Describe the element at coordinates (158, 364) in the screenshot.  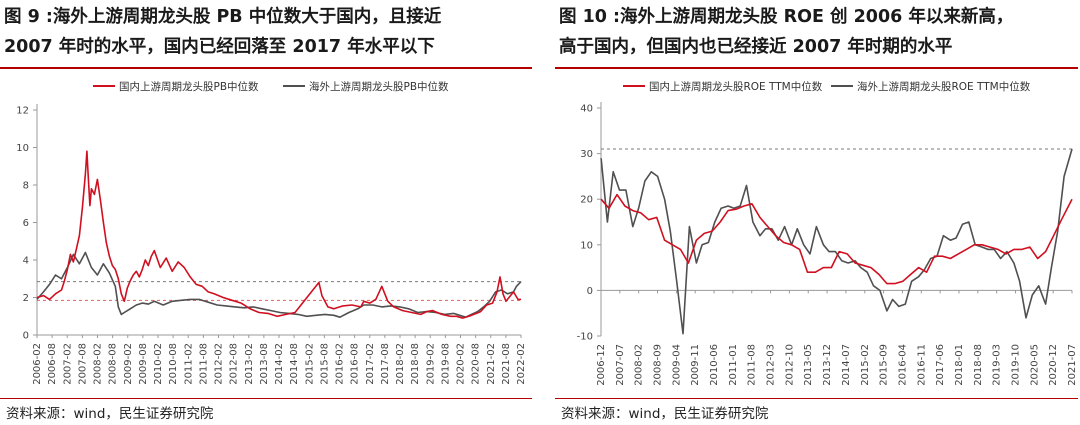
I see `x-tick-label: 2010-02` at that location.